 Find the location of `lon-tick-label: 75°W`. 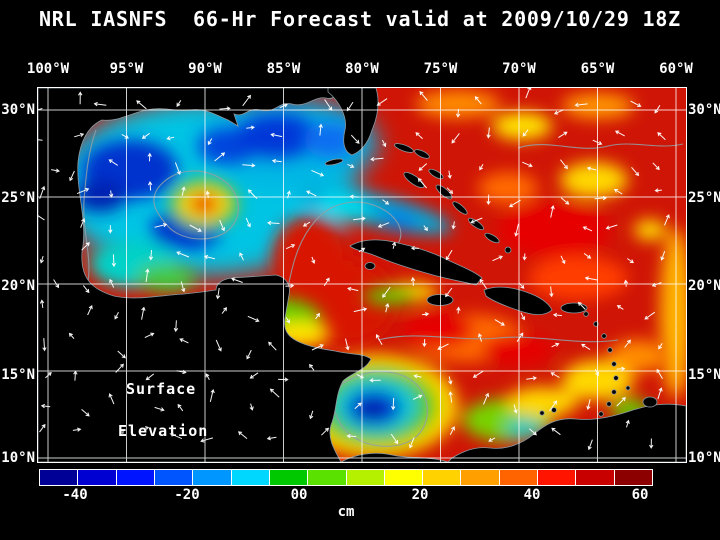

lon-tick-label: 75°W is located at coordinates (440, 69).